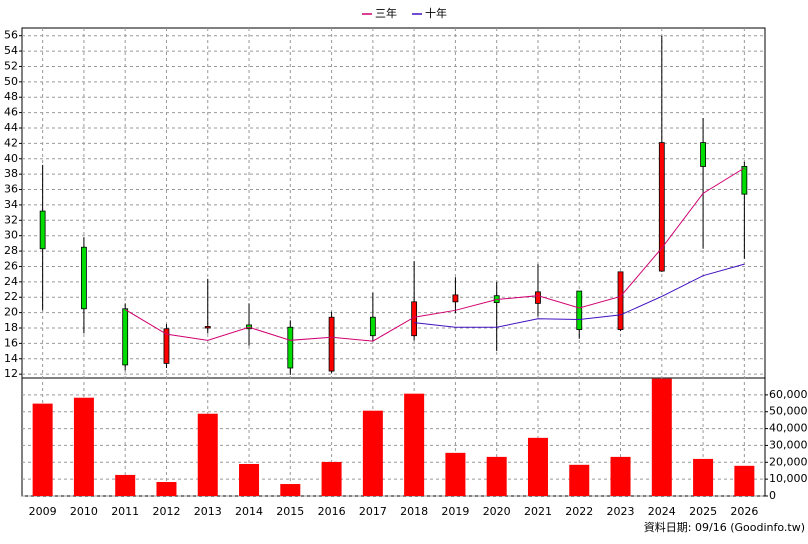 This screenshot has height=544, width=808. What do you see at coordinates (11, 127) in the screenshot?
I see `y-tick-label: 44` at bounding box center [11, 127].